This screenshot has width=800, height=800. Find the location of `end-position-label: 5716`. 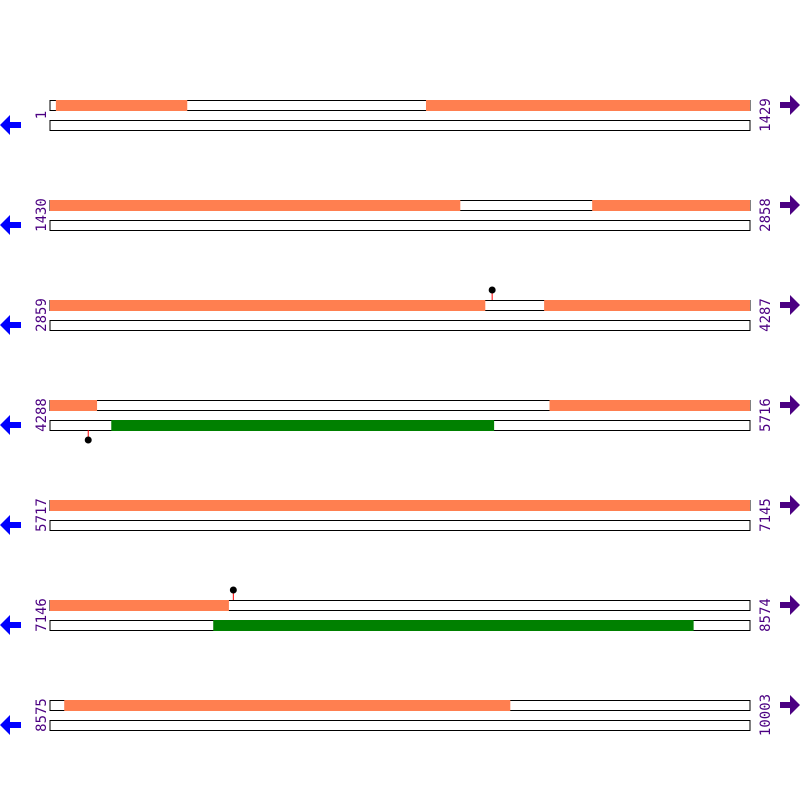

end-position-label: 5716 is located at coordinates (766, 415).